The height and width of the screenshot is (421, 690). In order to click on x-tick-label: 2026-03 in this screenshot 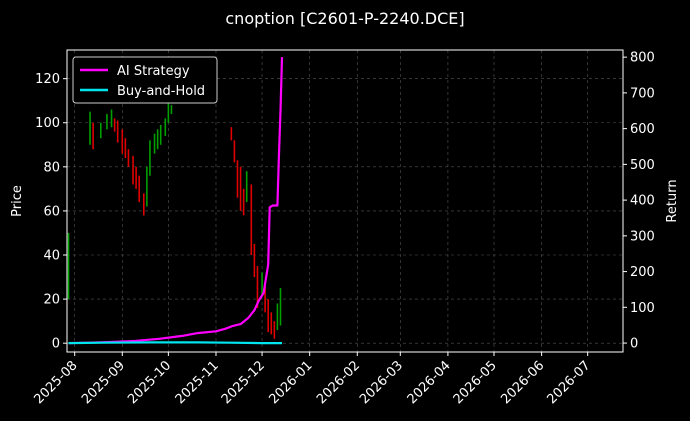, I will do `click(381, 382)`.